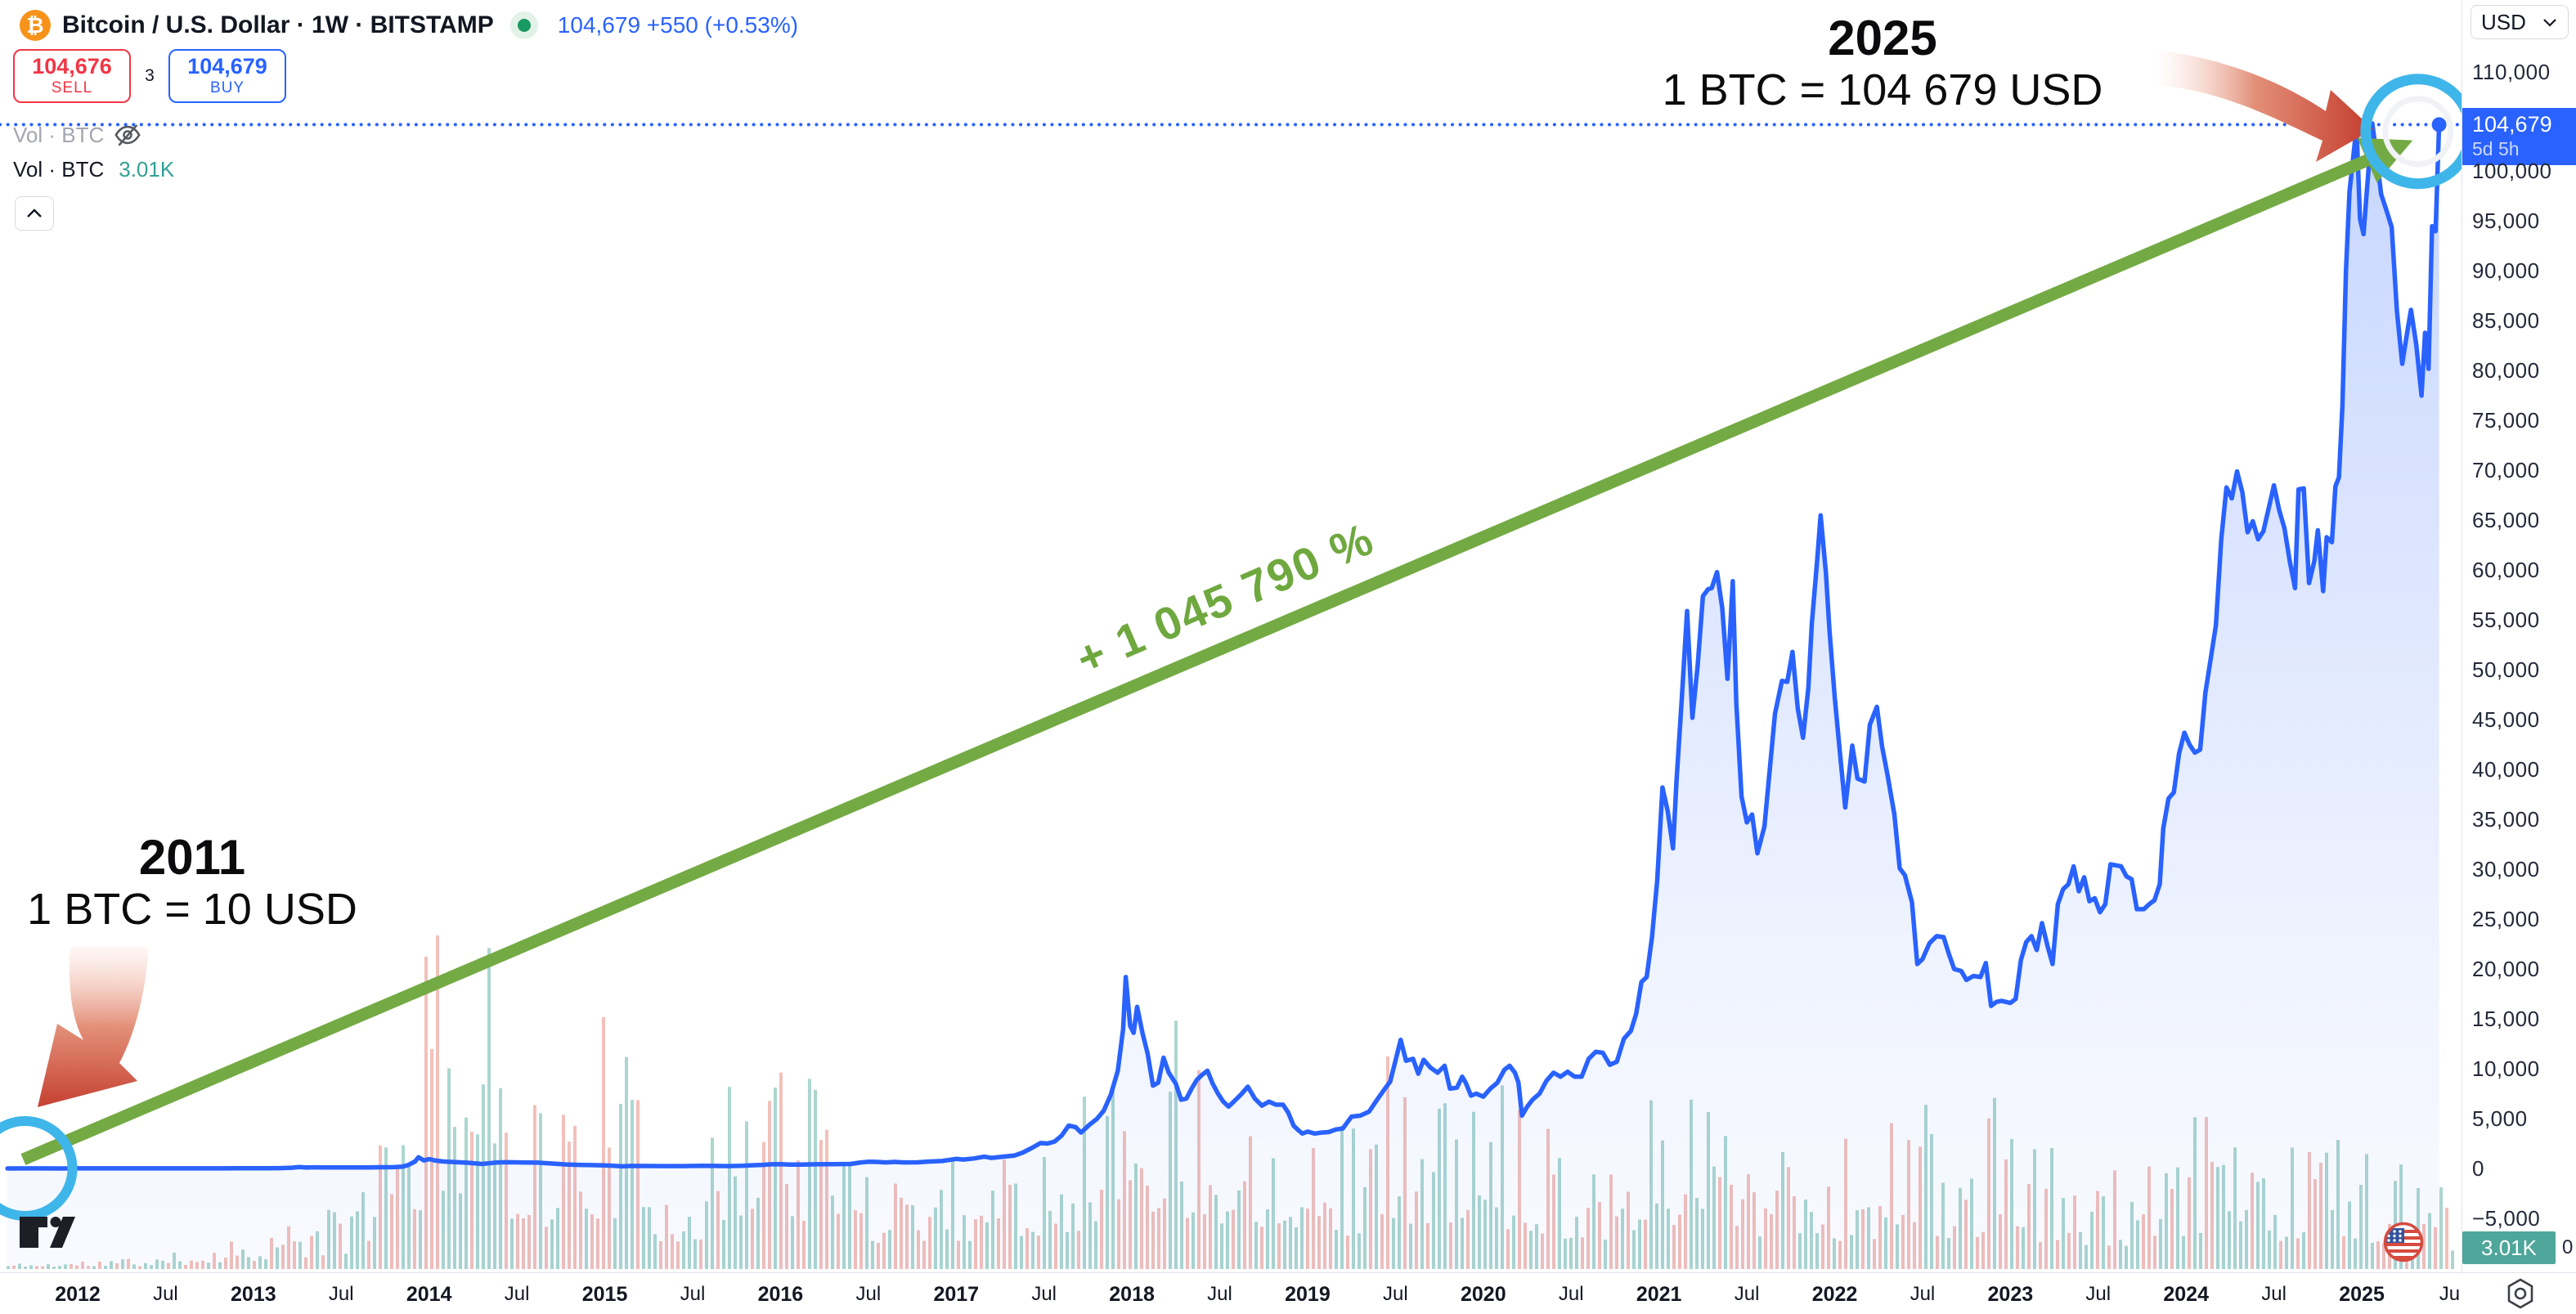 This screenshot has width=2576, height=1314. Describe the element at coordinates (2506, 221) in the screenshot. I see `price-scale-label: 95,000` at that location.